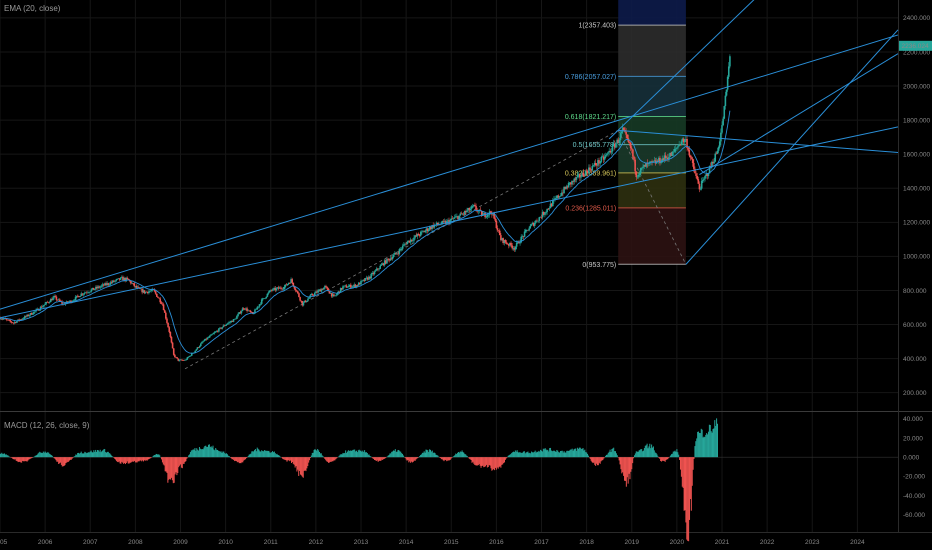 The width and height of the screenshot is (932, 550). What do you see at coordinates (4, 542) in the screenshot?
I see `date-axis-label: 2005` at bounding box center [4, 542].